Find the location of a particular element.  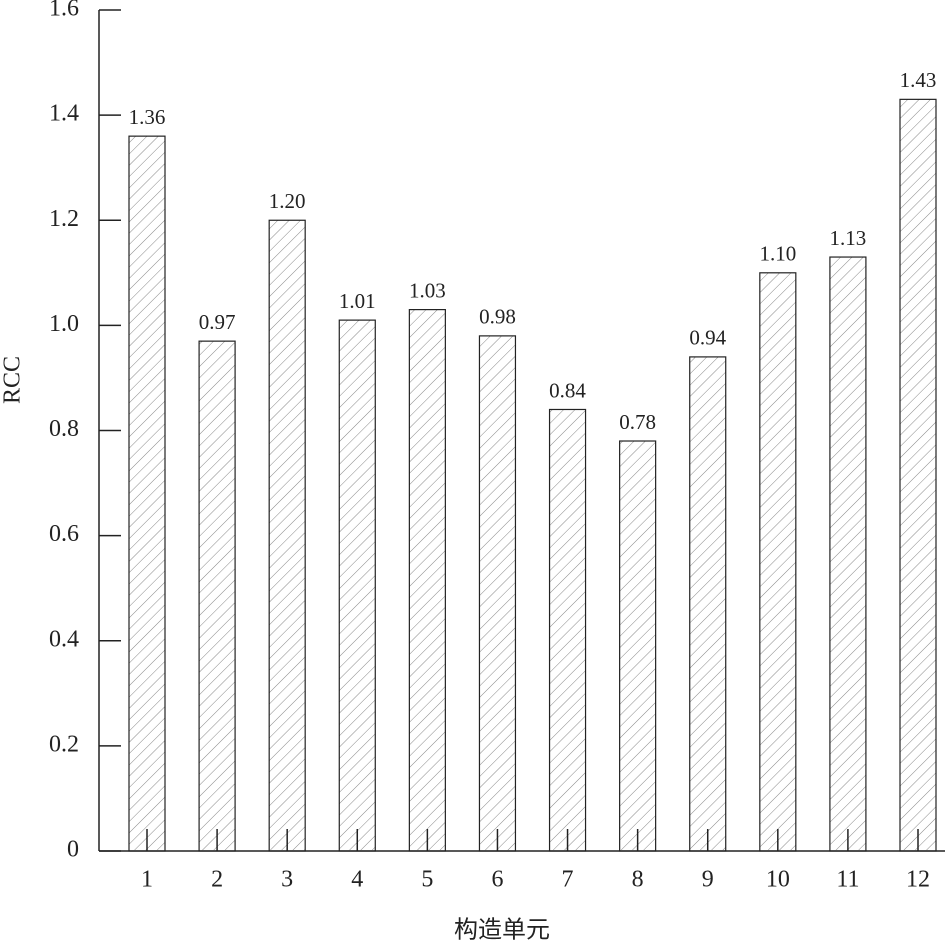

y-tick-label: 0.8 is located at coordinates (64, 429).